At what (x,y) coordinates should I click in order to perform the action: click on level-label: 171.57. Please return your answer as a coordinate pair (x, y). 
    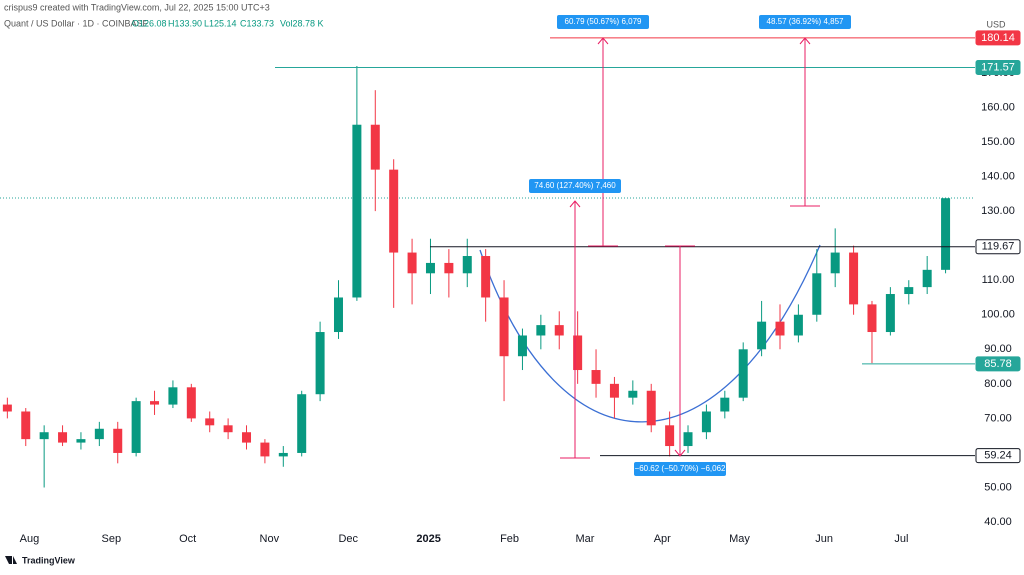
    Looking at the image, I should click on (998, 67).